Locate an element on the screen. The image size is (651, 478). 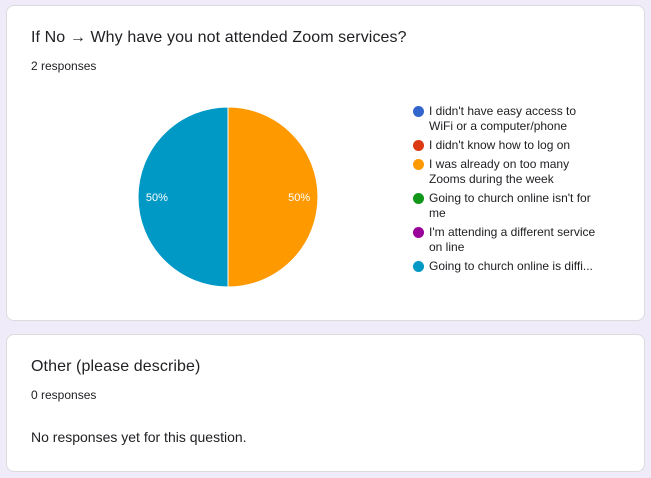
legend-item: Going to church online isn't for me is located at coordinates (521, 206).